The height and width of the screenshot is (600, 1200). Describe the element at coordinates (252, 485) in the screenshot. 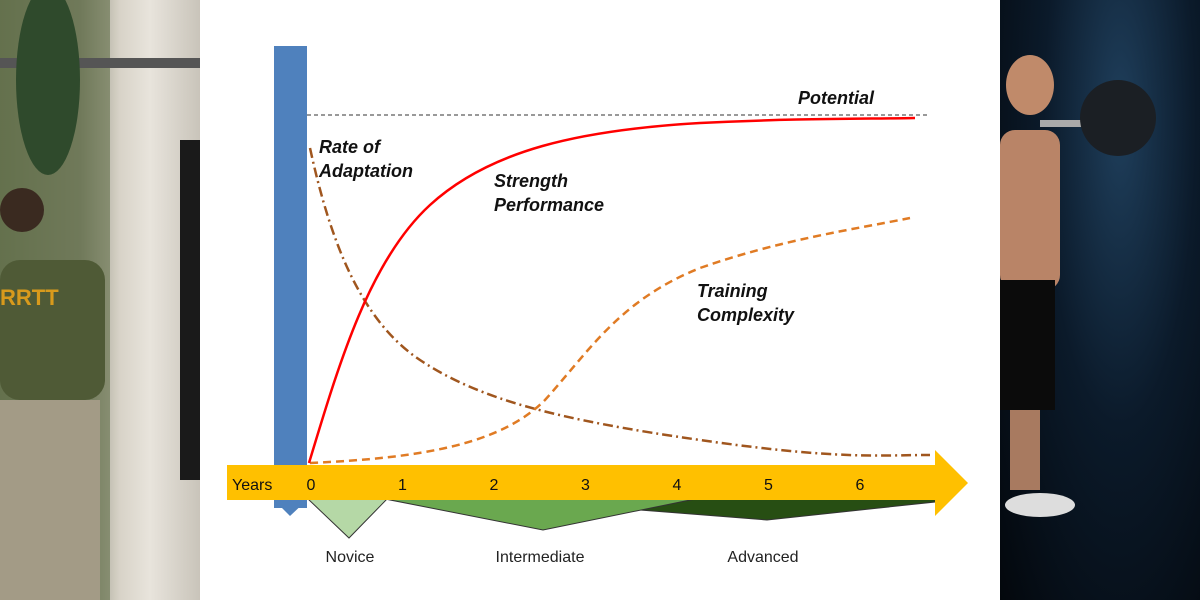

I see `axis-label: Years` at that location.